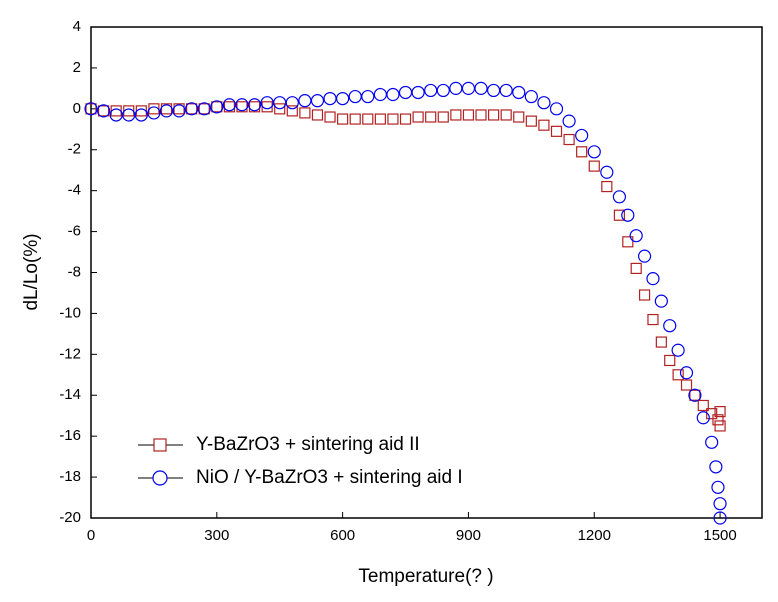 Image resolution: width=778 pixels, height=602 pixels. What do you see at coordinates (342, 535) in the screenshot?
I see `x-tick-label: 600` at bounding box center [342, 535].